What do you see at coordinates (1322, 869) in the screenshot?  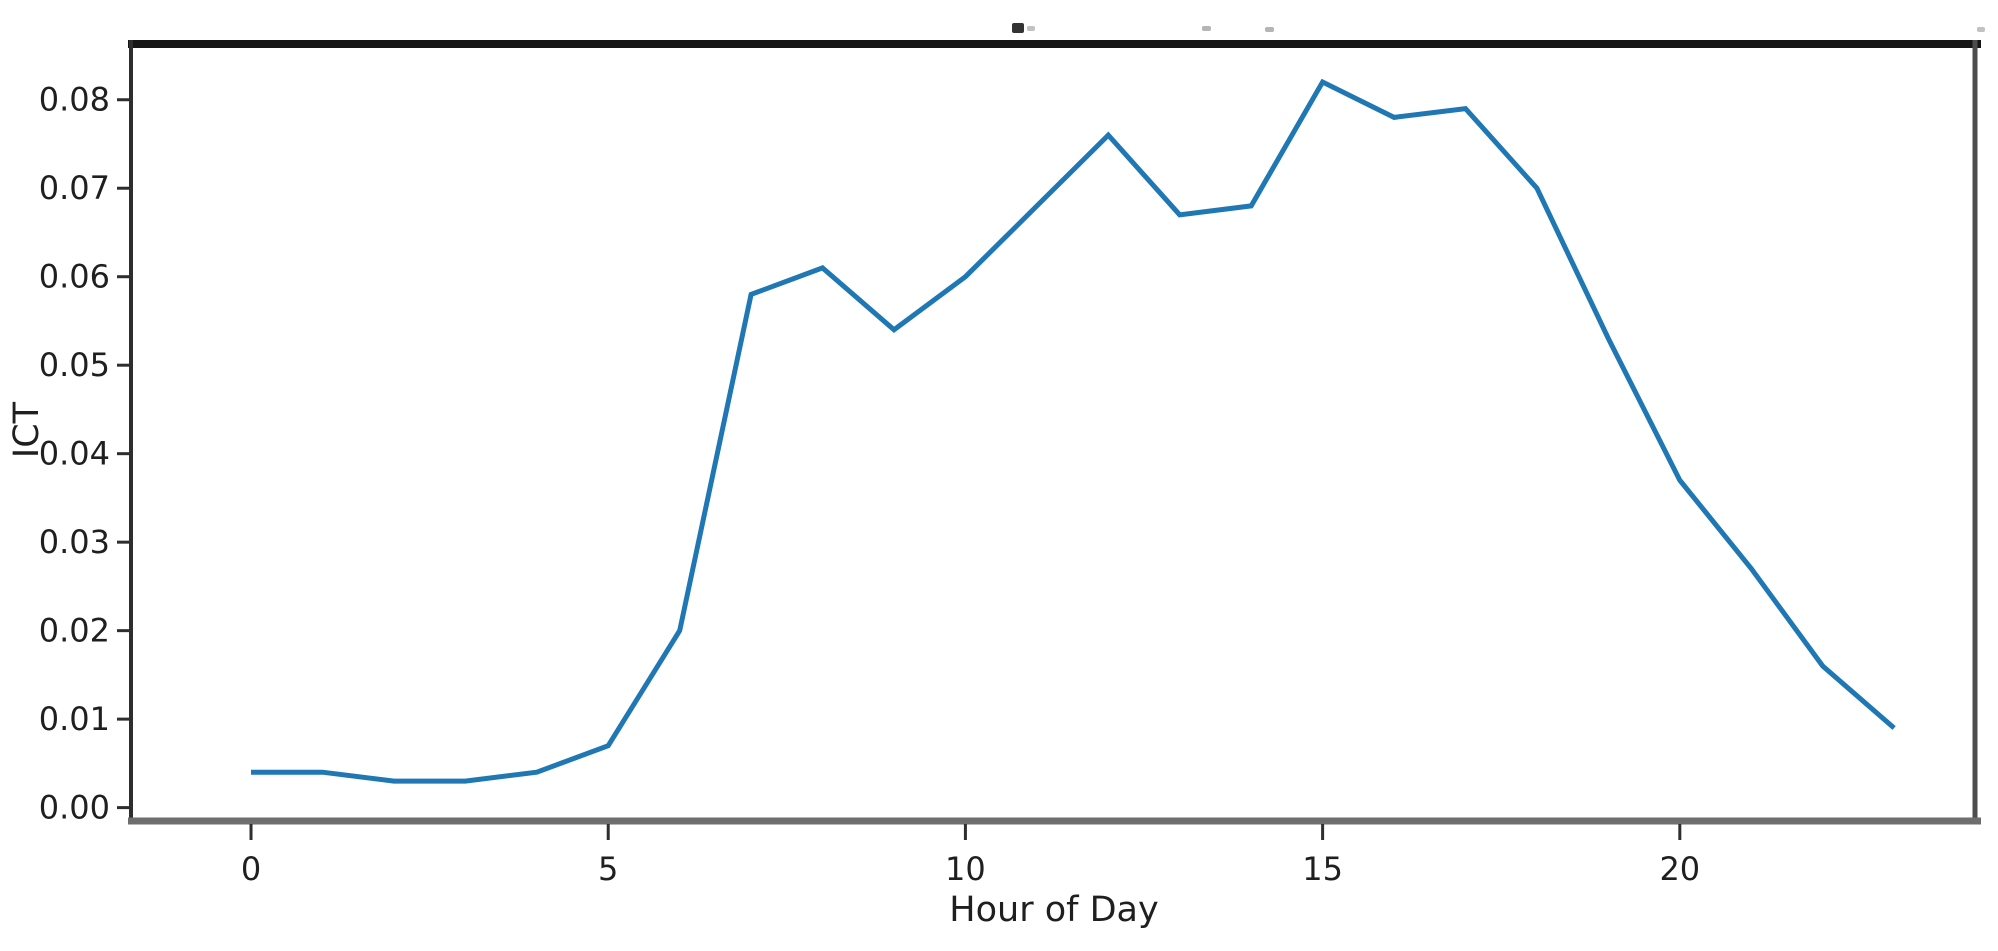 I see `x-tick-label: 15` at bounding box center [1322, 869].